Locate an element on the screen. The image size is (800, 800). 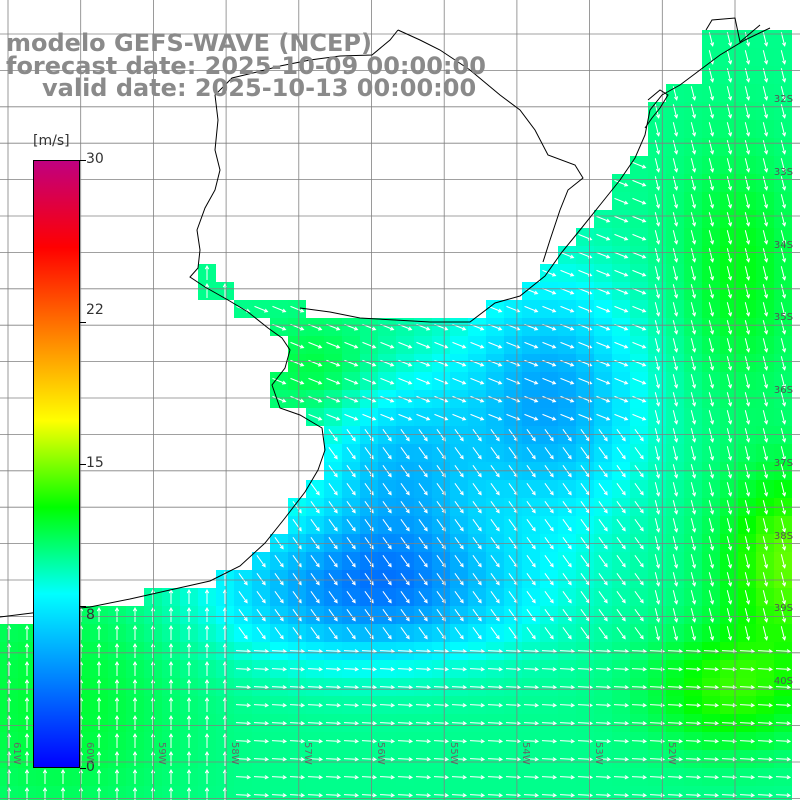
latitude-label: 38S is located at coordinates (783, 536).